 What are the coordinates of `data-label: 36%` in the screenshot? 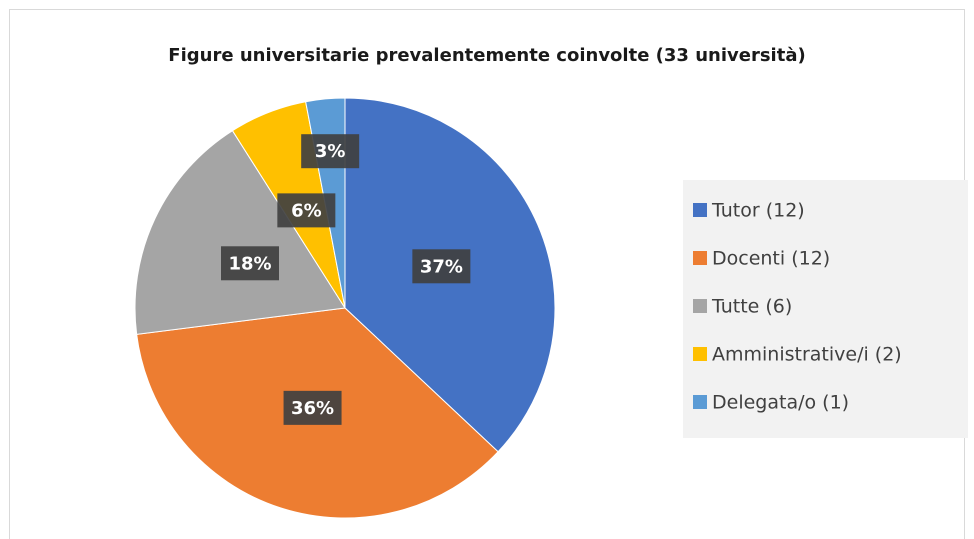 It's located at (312, 408).